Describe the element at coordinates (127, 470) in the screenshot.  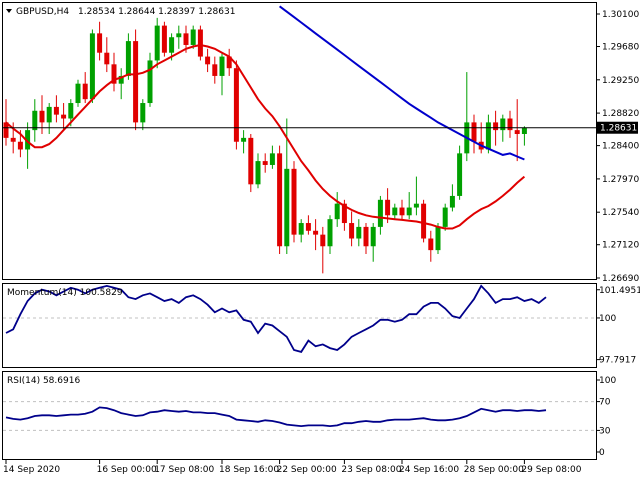
I see `time-tick-label: 16 Sep 00:00` at that location.